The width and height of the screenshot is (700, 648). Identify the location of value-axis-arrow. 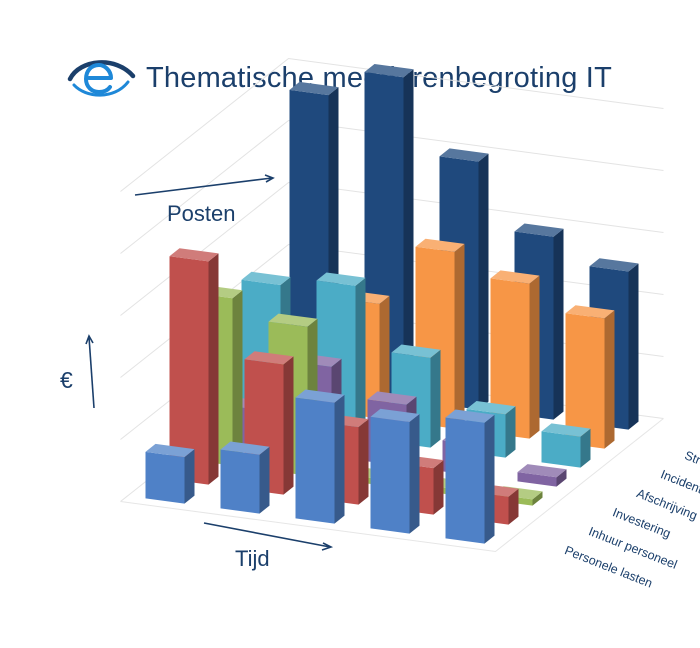
(91, 372).